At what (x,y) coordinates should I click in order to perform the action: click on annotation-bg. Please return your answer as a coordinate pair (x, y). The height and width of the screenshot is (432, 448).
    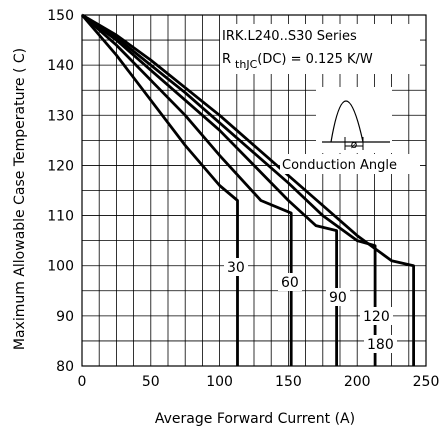
    Looking at the image, I should click on (320, 49).